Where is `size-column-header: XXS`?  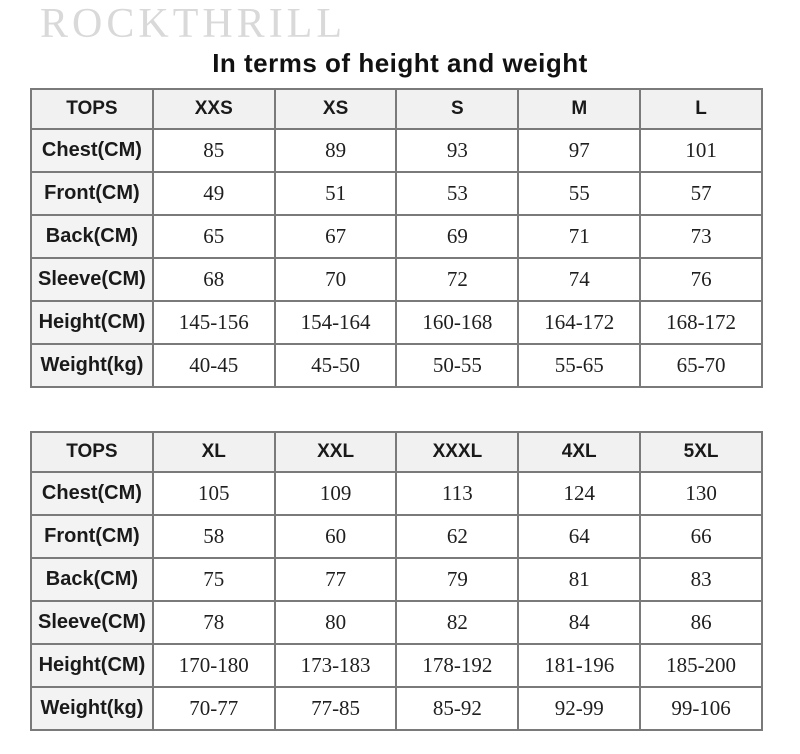
size-column-header: XXS is located at coordinates (213, 109).